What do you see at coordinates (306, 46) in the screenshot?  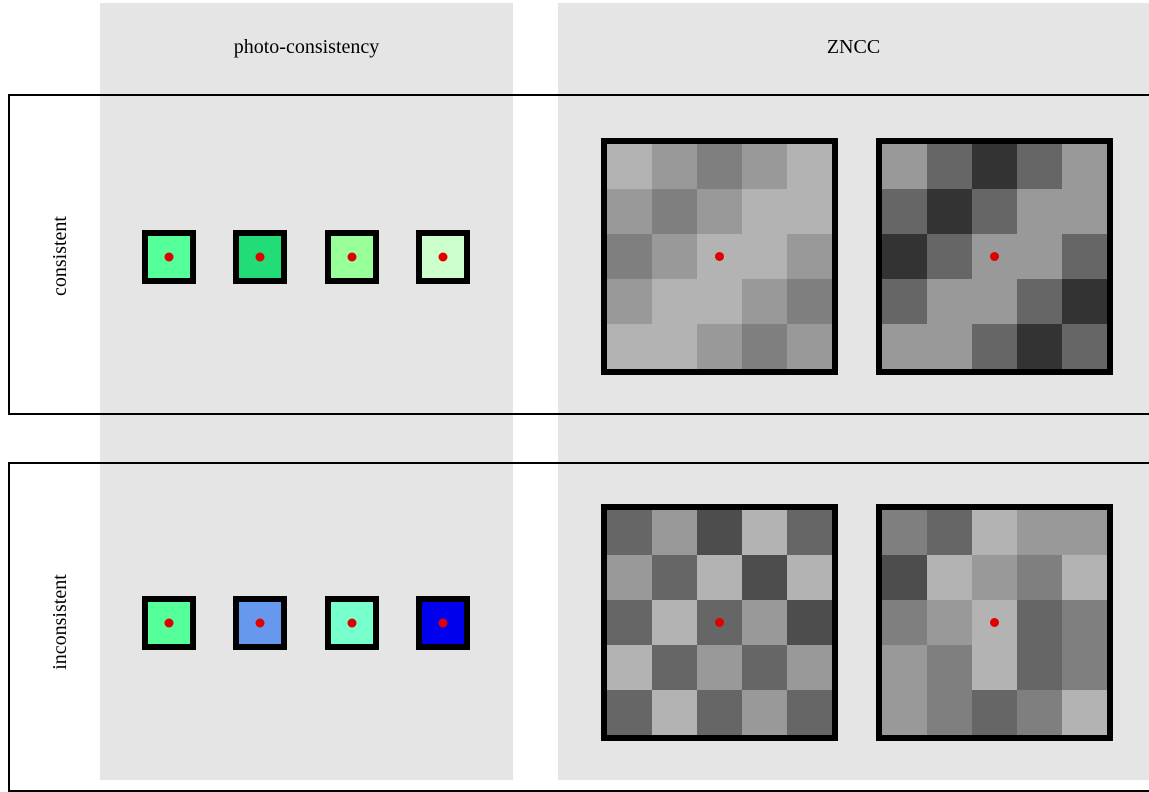 I see `photo-consistency-header: photo-consistency` at bounding box center [306, 46].